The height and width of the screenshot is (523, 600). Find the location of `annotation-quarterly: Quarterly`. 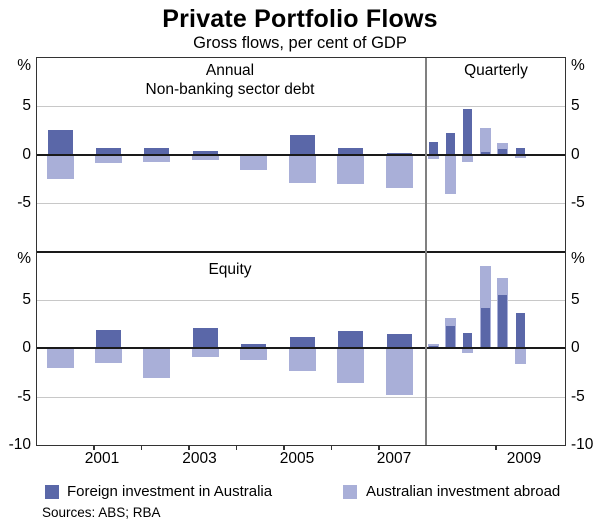

annotation-quarterly: Quarterly is located at coordinates (496, 70).